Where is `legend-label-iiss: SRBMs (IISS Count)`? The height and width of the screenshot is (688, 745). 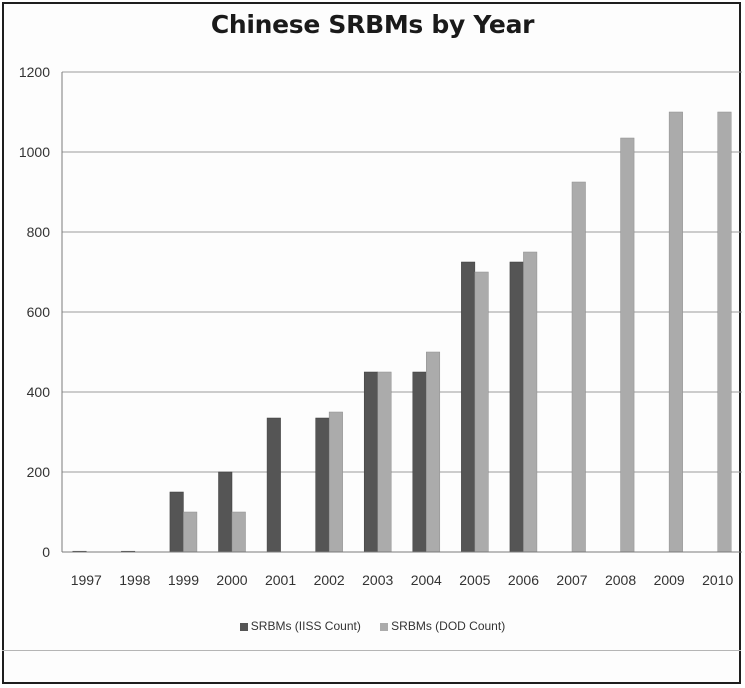 legend-label-iiss: SRBMs (IISS Count) is located at coordinates (305, 625).